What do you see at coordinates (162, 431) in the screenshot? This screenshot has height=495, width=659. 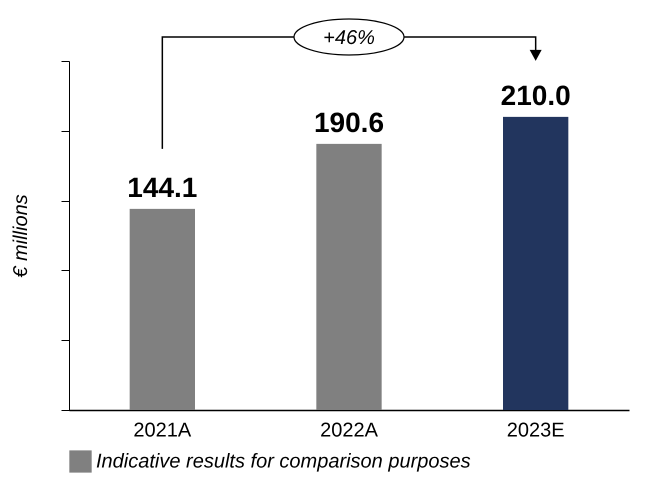 I see `x-tick-label: 2021A` at bounding box center [162, 431].